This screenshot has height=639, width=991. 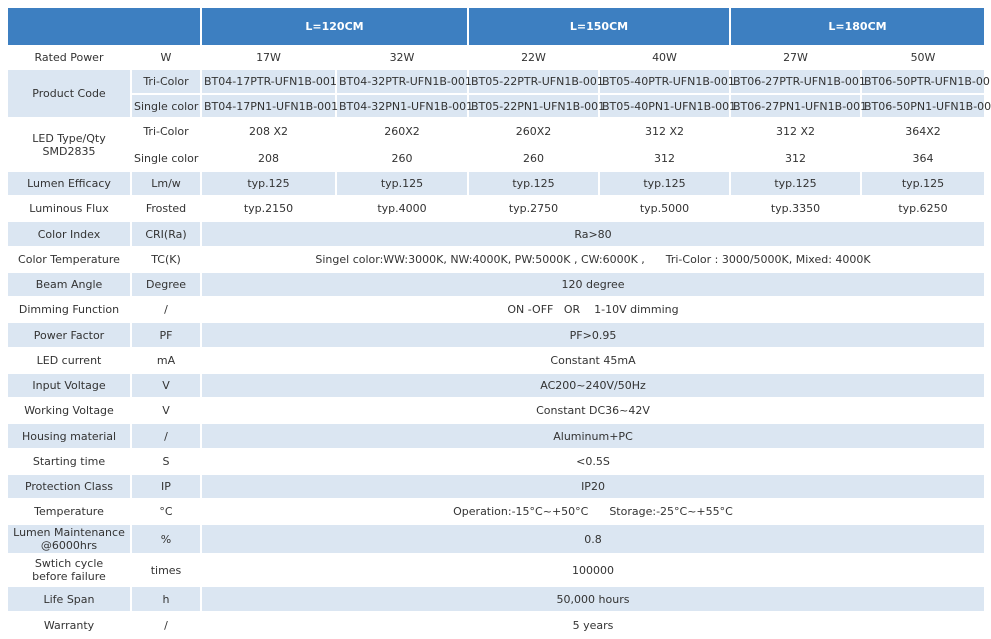 I want to click on value-cell: BT04-32PTR-UFN1B-001, so click(x=403, y=81).